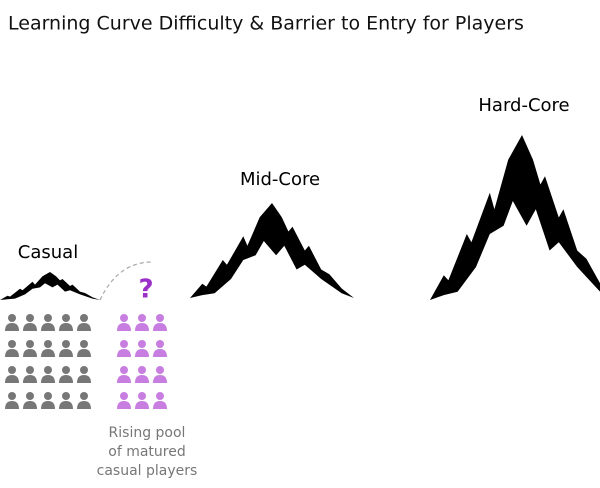 Image resolution: width=600 pixels, height=488 pixels. I want to click on tier-label: Hard-Core, so click(523, 105).